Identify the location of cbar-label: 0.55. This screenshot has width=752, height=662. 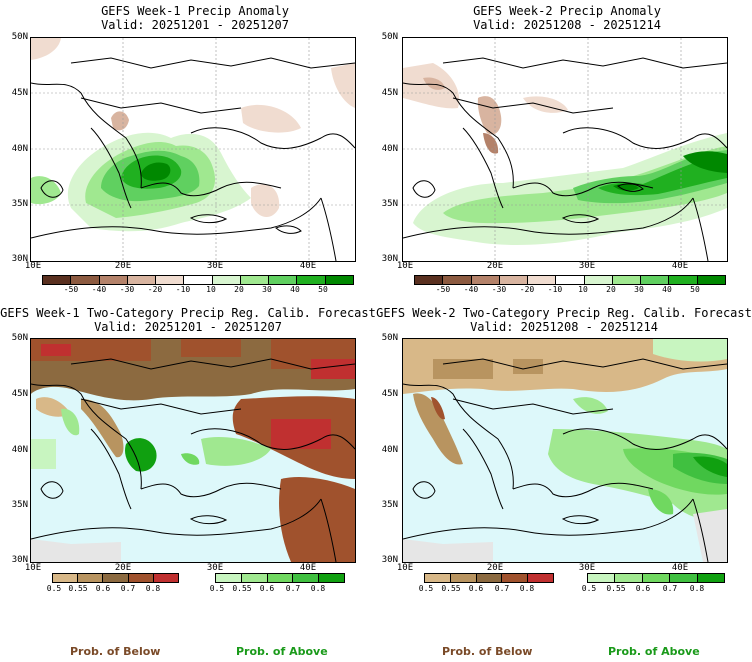
(78, 588).